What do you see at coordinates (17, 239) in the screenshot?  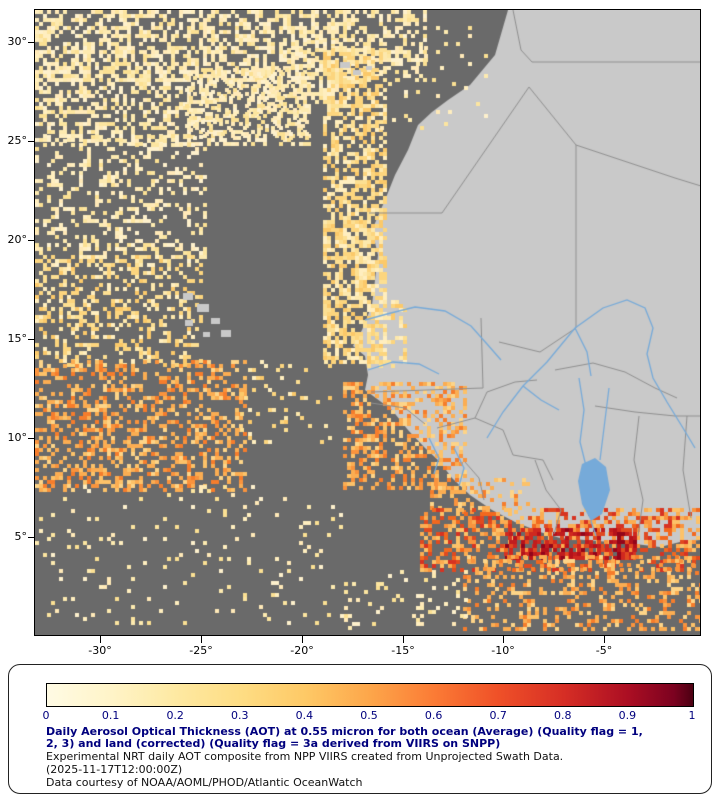 I see `lat-label-20: 20°` at bounding box center [17, 239].